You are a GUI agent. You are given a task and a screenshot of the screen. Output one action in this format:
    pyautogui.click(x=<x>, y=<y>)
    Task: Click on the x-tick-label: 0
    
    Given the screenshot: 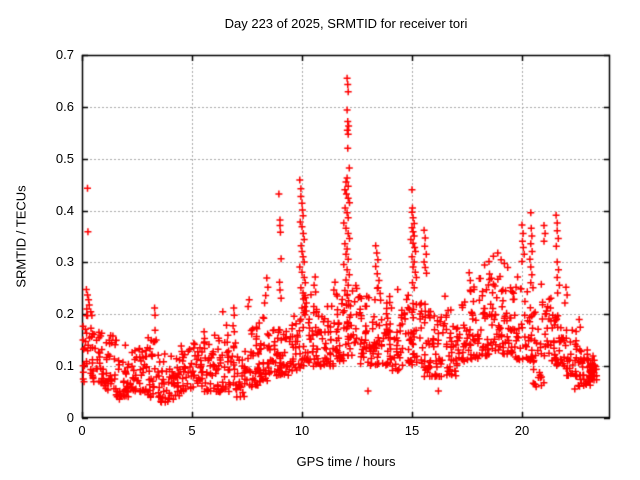 What is the action you would take?
    pyautogui.click(x=82, y=430)
    